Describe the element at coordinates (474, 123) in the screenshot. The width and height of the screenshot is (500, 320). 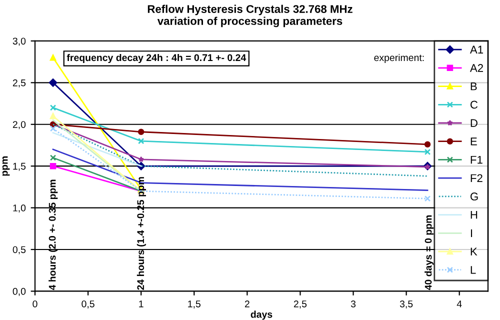
I see `legend-label: D` at that location.